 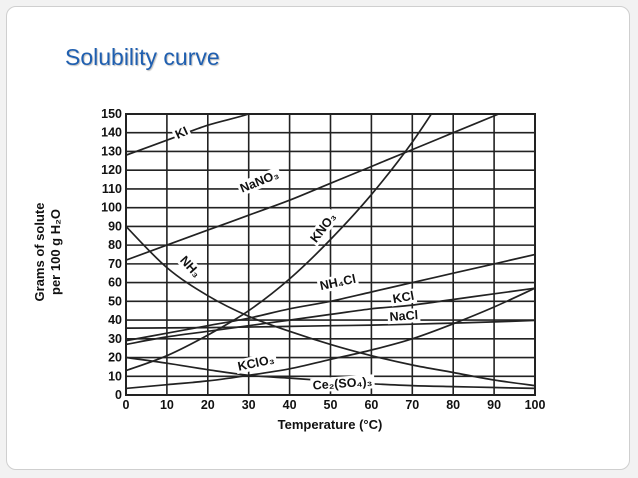 I want to click on curve-label: KCl, so click(x=404, y=298).